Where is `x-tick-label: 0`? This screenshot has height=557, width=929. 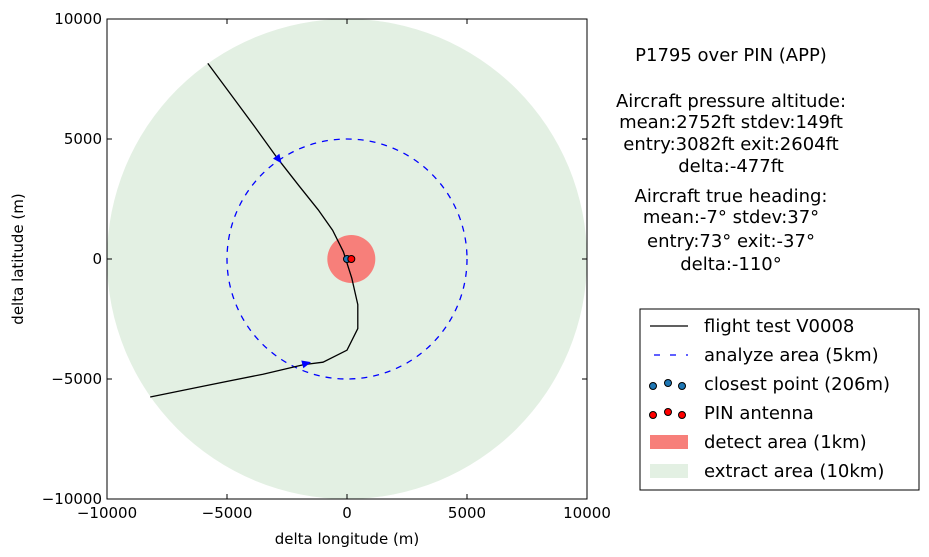 x-tick-label: 0 is located at coordinates (347, 513).